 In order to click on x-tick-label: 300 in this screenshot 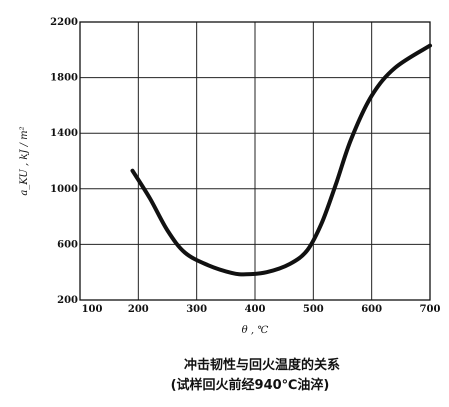, I will do `click(196, 309)`.